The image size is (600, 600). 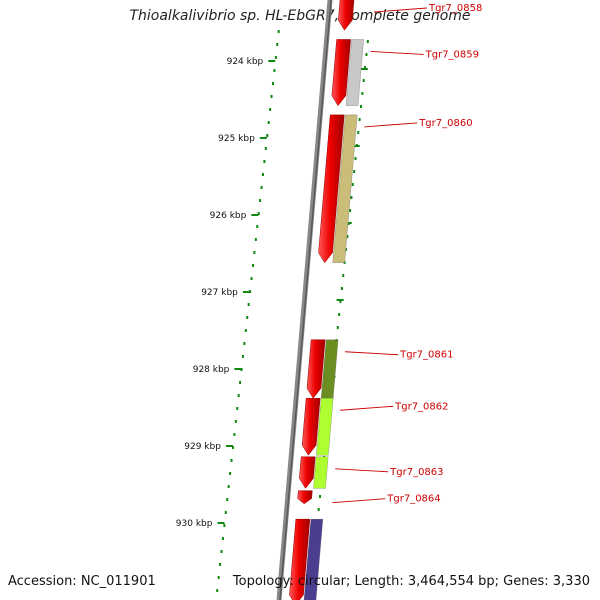 I want to click on genome-backbone, so click(x=304, y=300).